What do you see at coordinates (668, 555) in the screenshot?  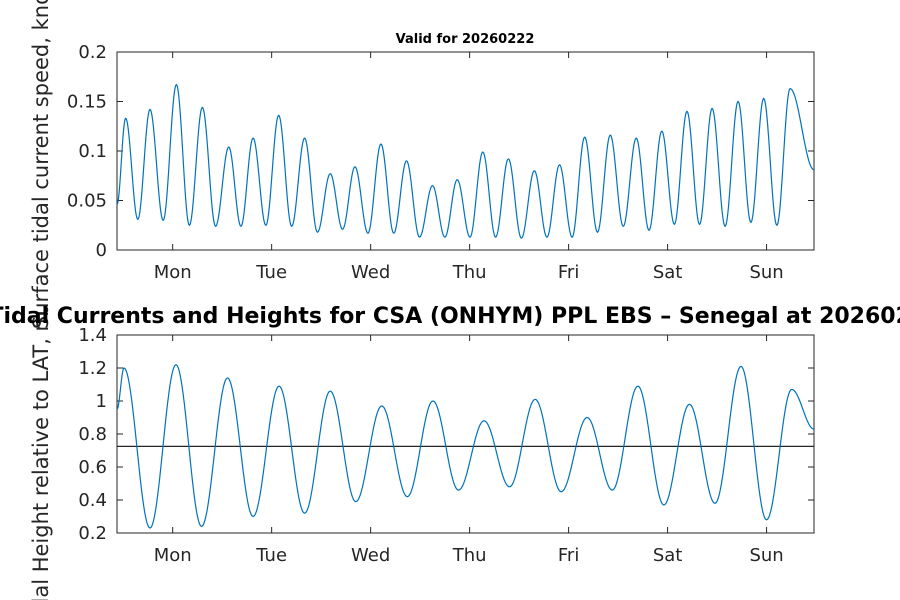 I see `tidal-height-x-tick-label: Sat` at bounding box center [668, 555].